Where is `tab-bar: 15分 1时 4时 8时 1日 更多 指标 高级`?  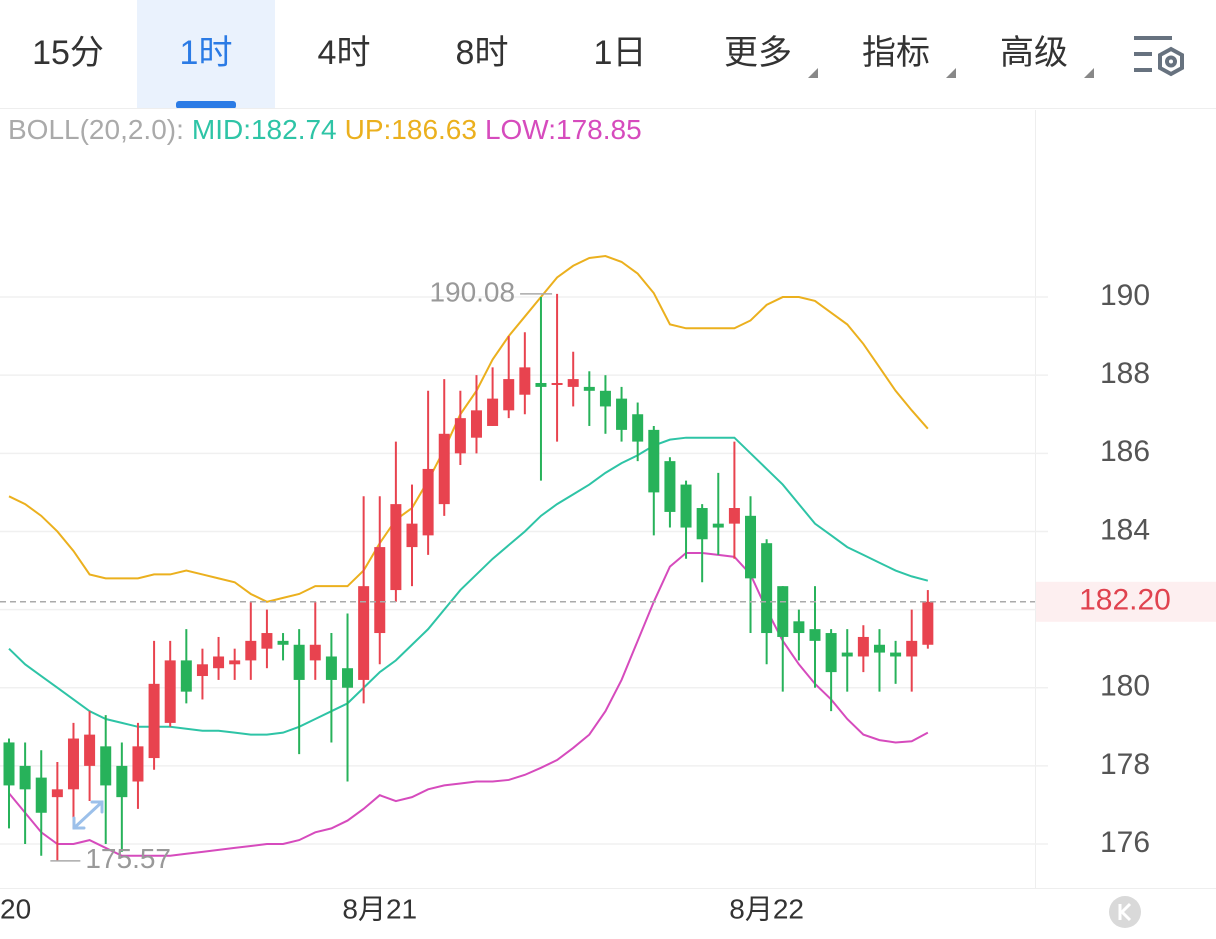 tab-bar: 15分 1时 4时 8时 1日 更多 指标 高级 is located at coordinates (563, 54).